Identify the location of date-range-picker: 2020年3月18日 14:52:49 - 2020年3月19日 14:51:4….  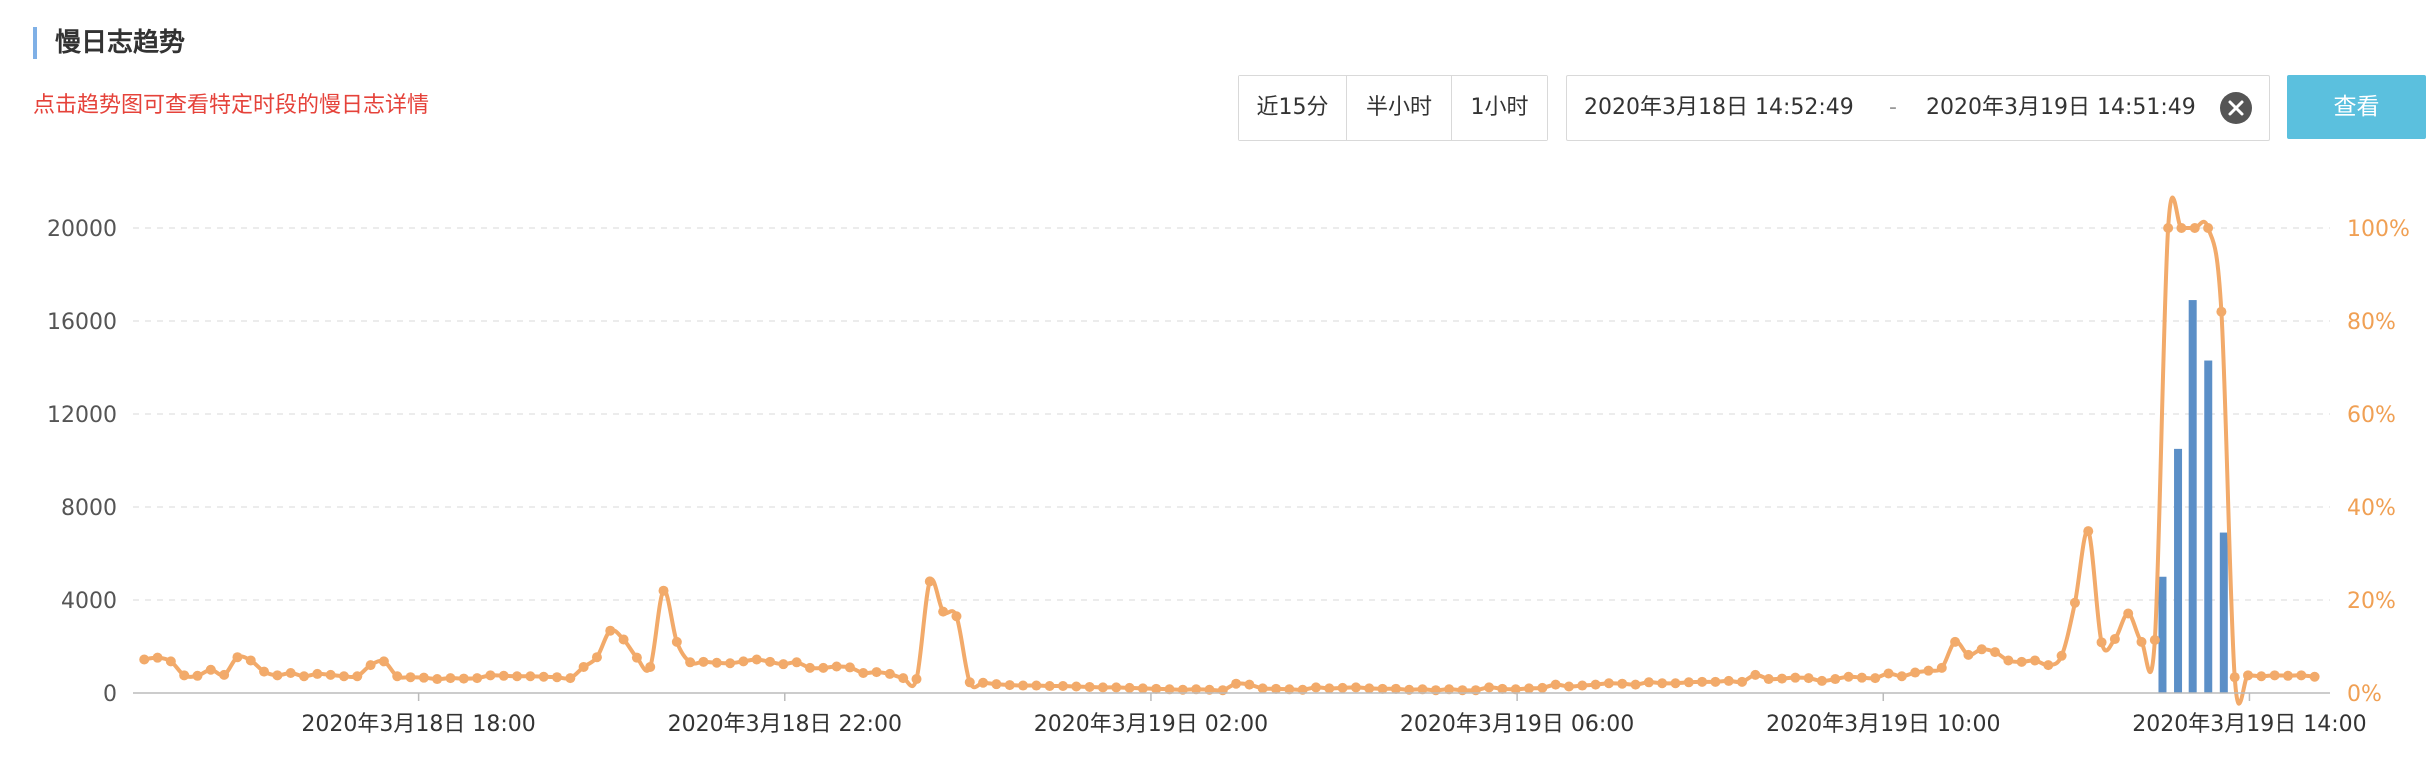
(1918, 108).